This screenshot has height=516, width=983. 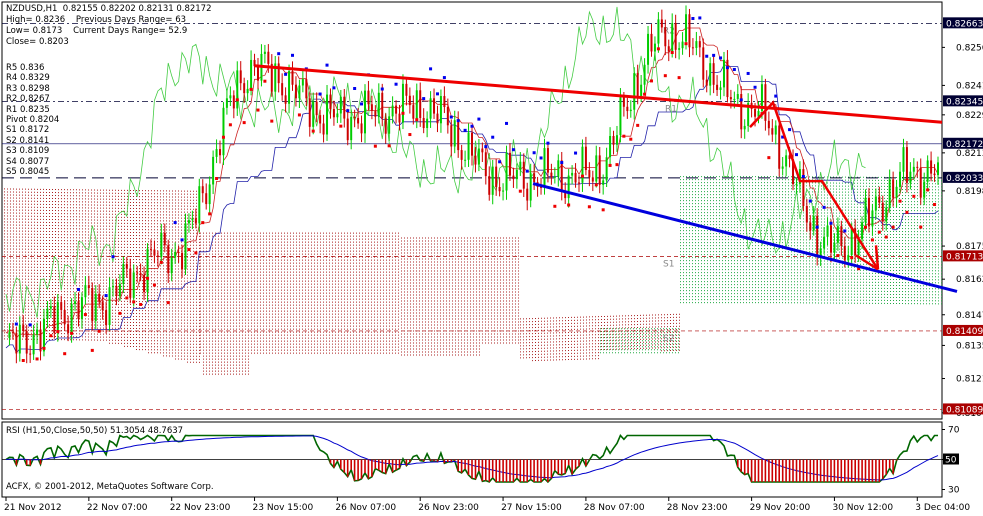 What do you see at coordinates (614, 507) in the screenshot?
I see `time-label: 28 Nov 07:00` at bounding box center [614, 507].